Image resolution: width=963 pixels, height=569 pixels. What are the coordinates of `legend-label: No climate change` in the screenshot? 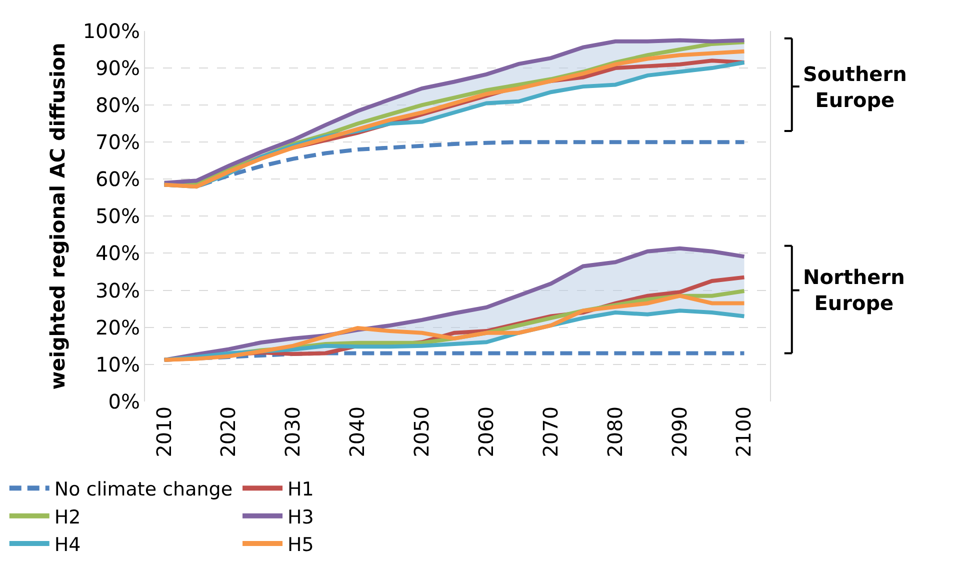 It's located at (143, 489).